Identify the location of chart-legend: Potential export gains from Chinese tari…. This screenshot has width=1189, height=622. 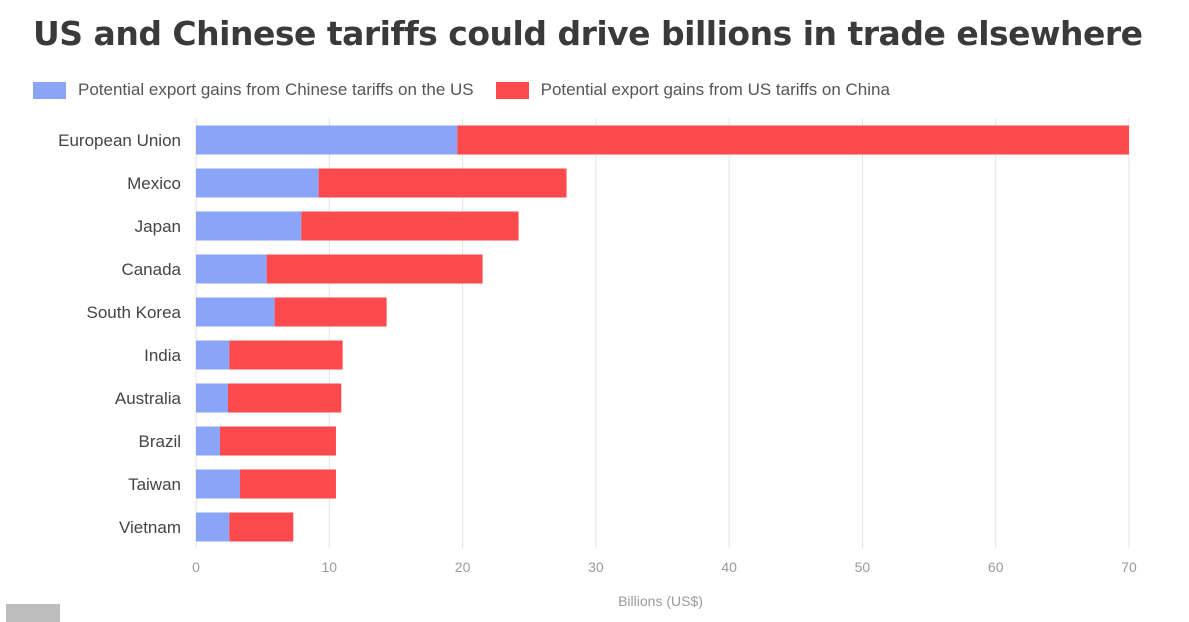
(472, 90).